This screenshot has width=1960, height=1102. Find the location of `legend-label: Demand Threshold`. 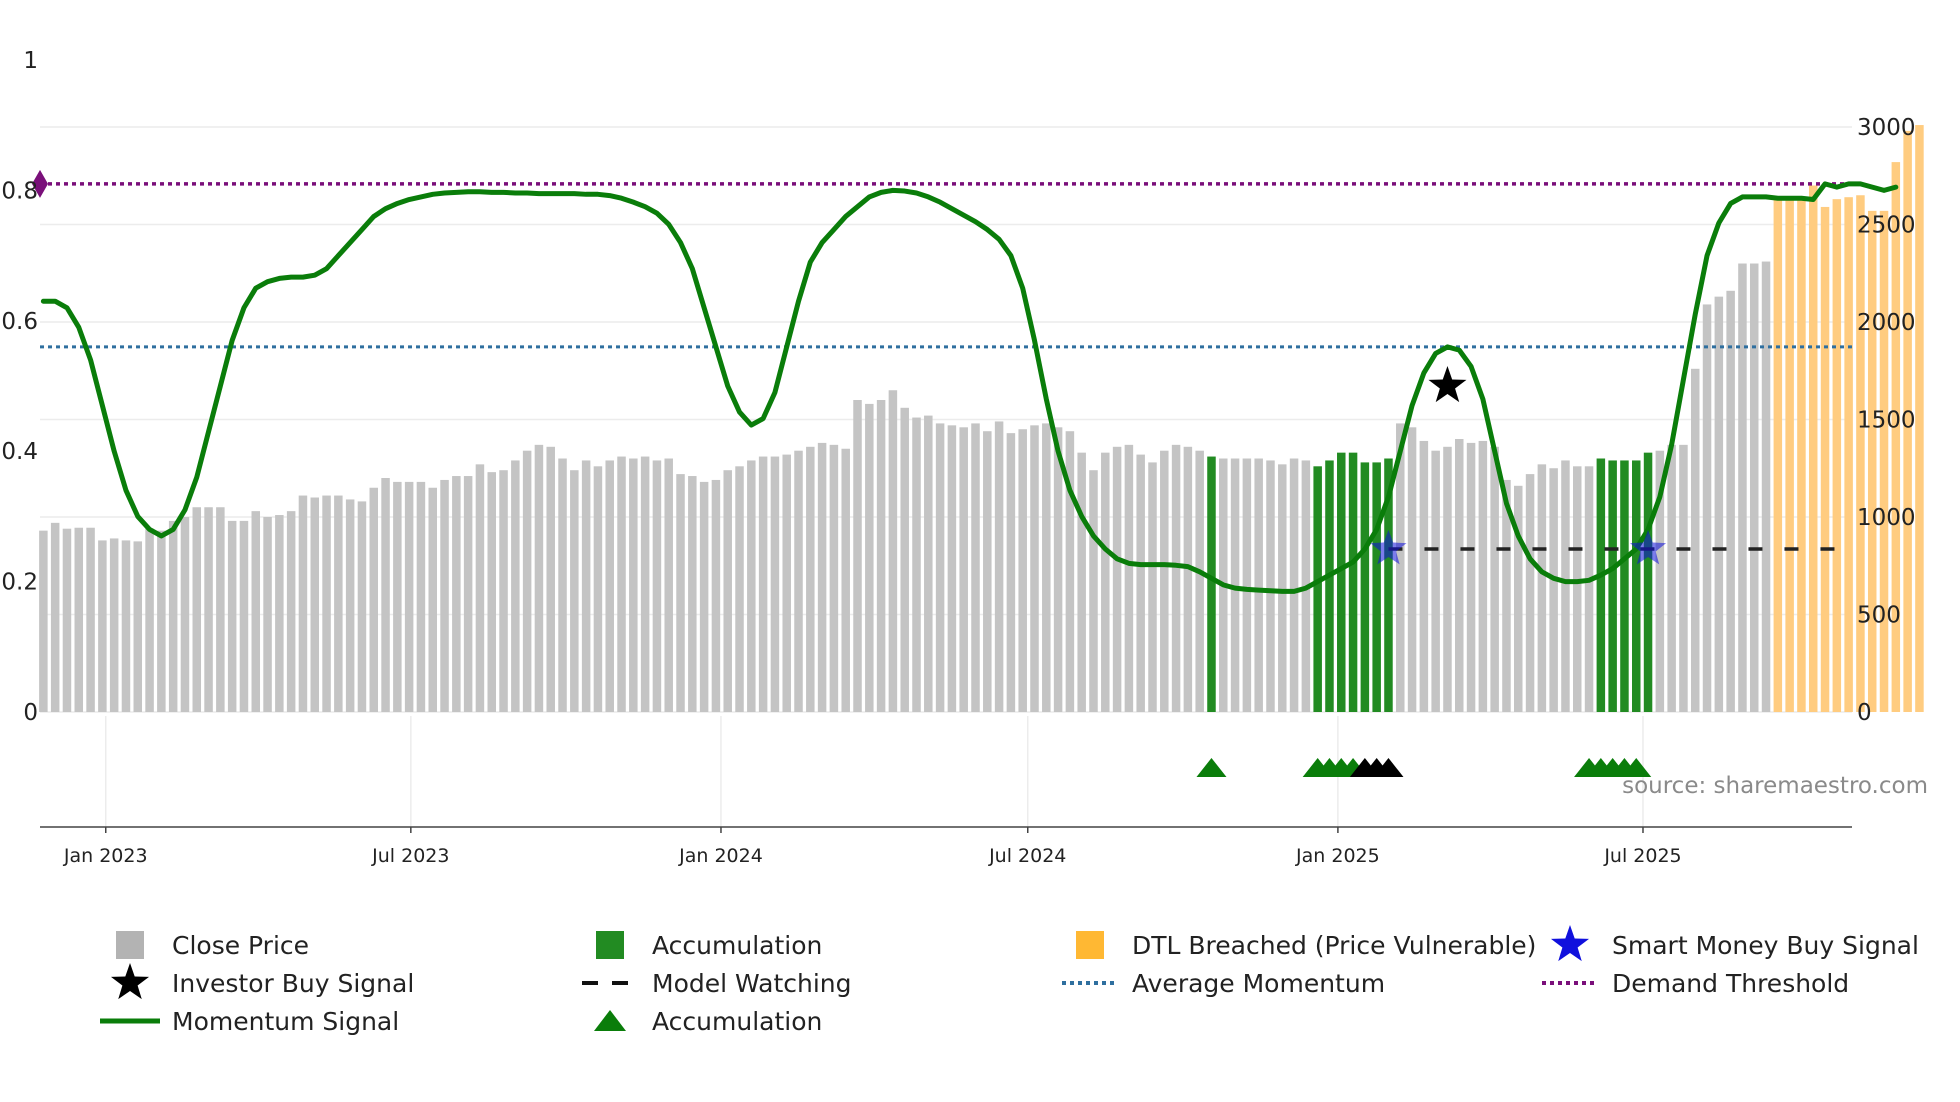

legend-label: Demand Threshold is located at coordinates (1730, 983).